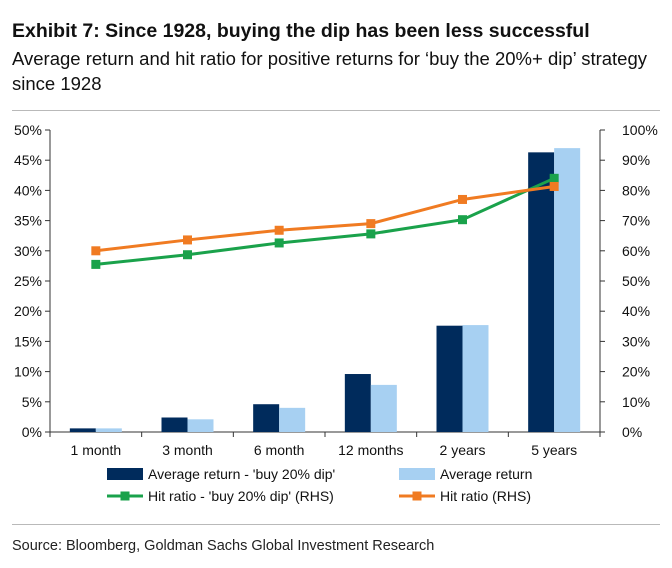 The height and width of the screenshot is (568, 672). Describe the element at coordinates (28, 130) in the screenshot. I see `y-left-tick-label: 50%` at that location.